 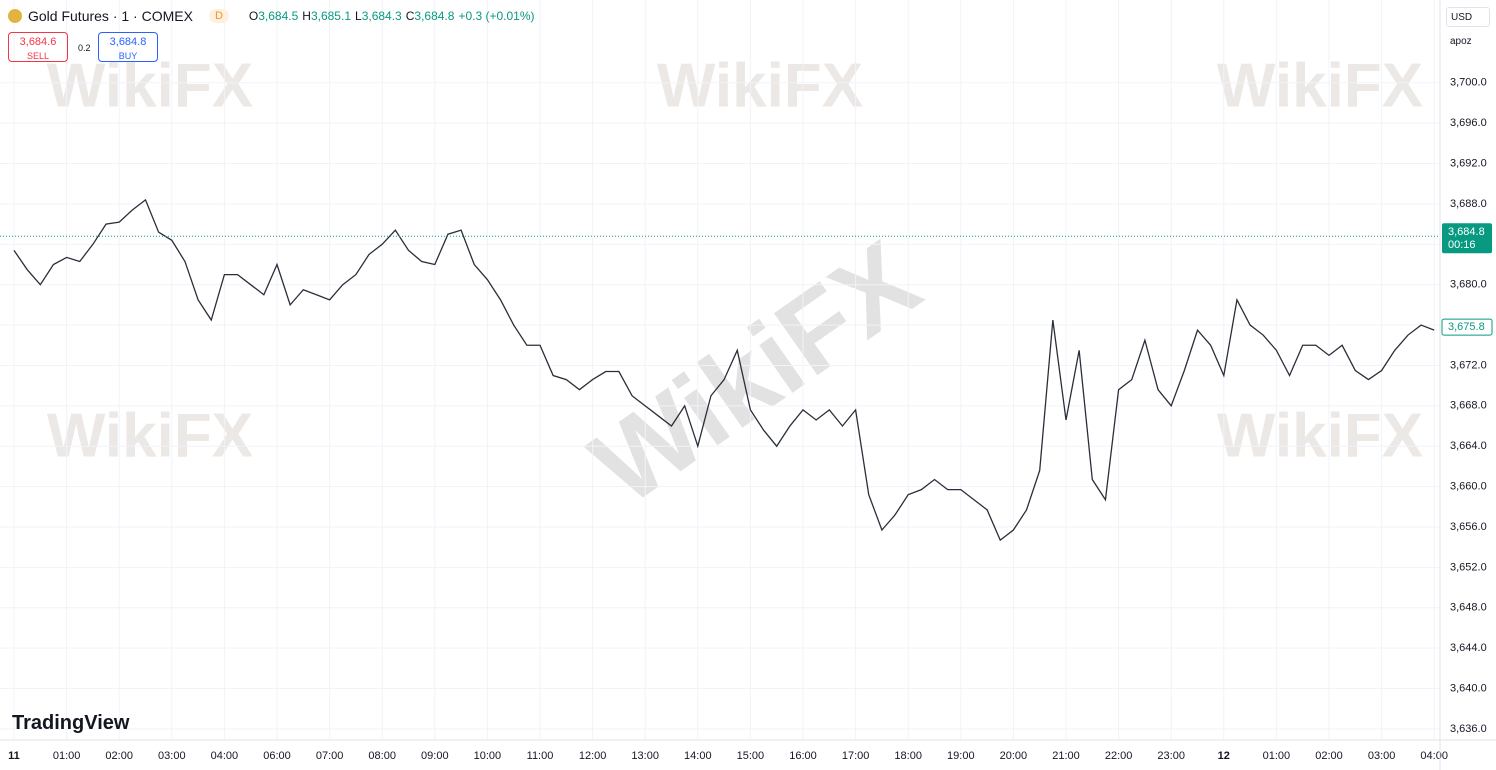 What do you see at coordinates (253, 16) in the screenshot?
I see `ohlc-key: O` at bounding box center [253, 16].